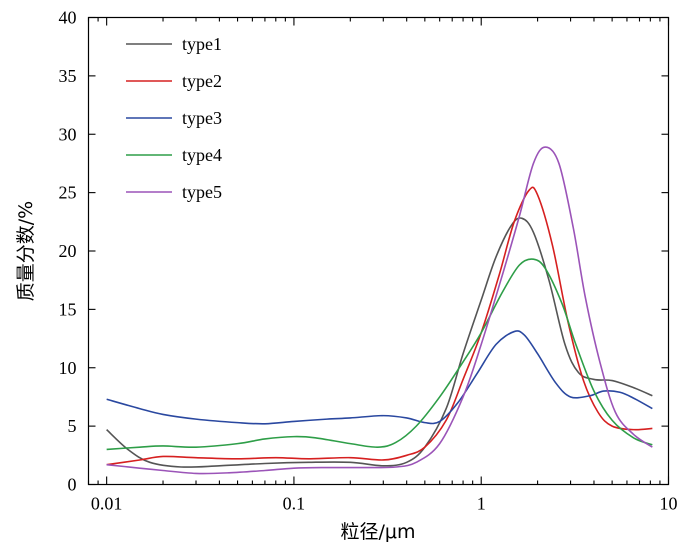  Describe the element at coordinates (202, 192) in the screenshot. I see `legend-label-type5: type5` at that location.